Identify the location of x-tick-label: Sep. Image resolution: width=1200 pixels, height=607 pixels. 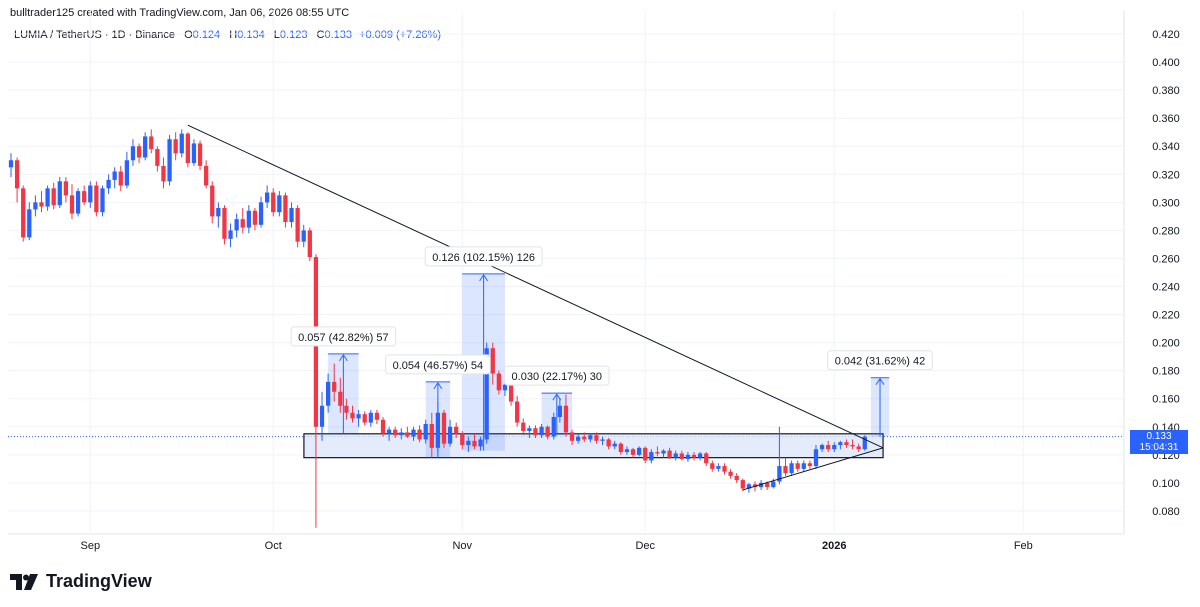
(90, 546).